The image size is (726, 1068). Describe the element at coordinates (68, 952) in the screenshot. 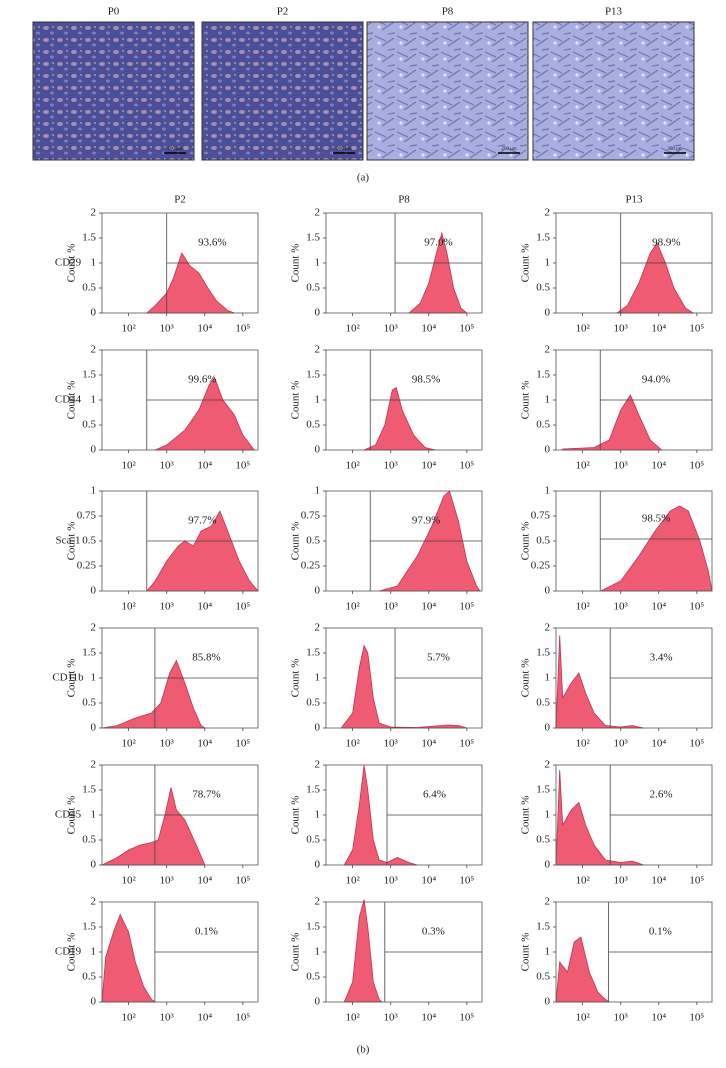

I see `row-label: CD19` at that location.